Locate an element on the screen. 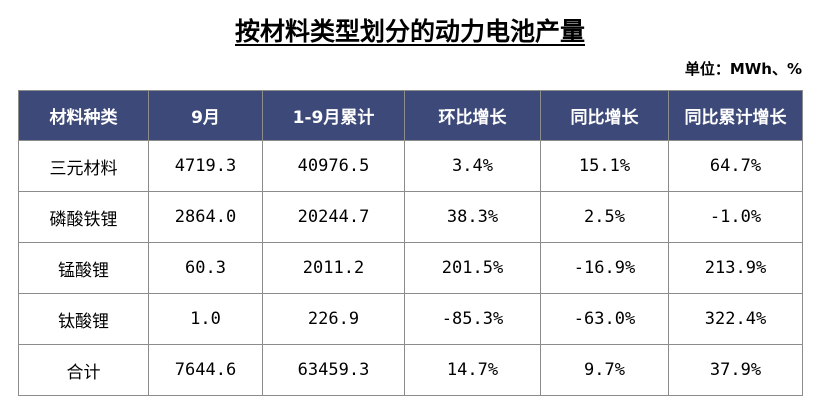 This screenshot has height=405, width=820. column-header: 材料种类 is located at coordinates (83, 115).